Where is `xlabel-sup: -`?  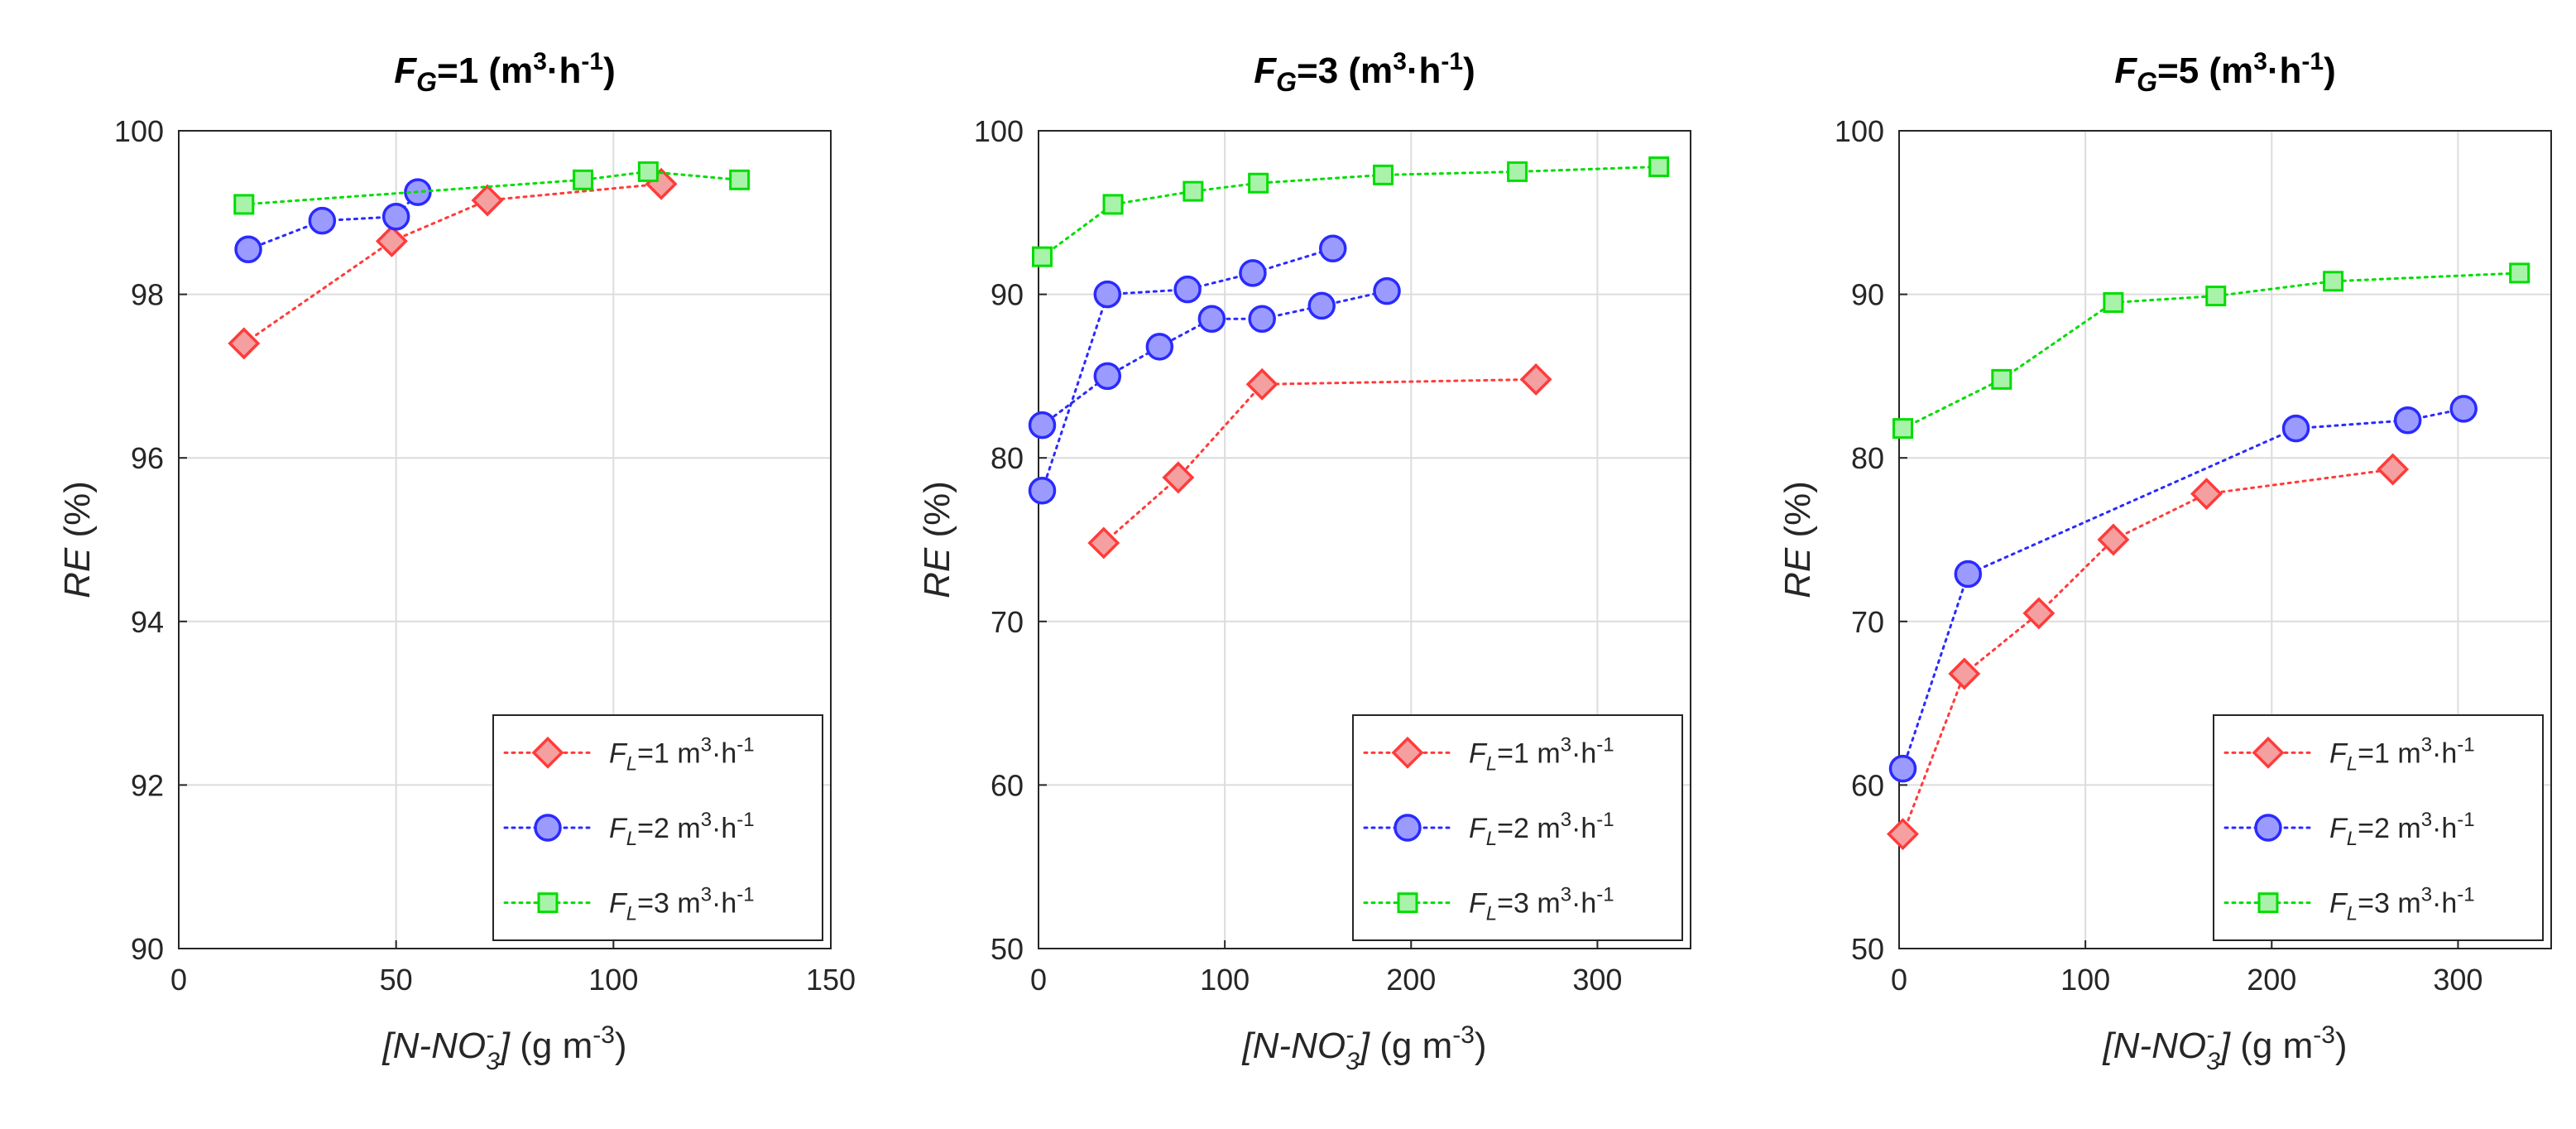
xlabel-sup: - is located at coordinates (1350, 1035).